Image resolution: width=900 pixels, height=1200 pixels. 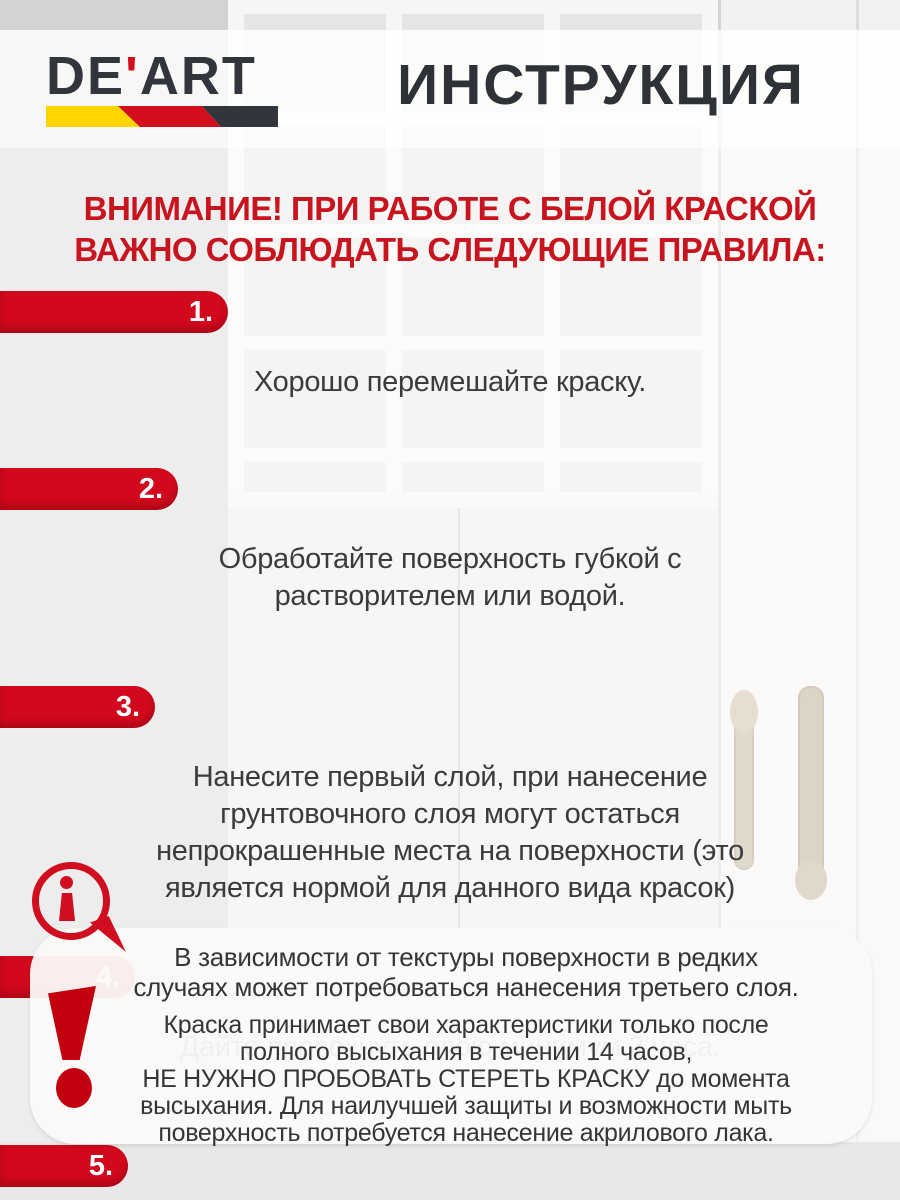 What do you see at coordinates (114, 312) in the screenshot?
I see `step-number-badge: 1.` at bounding box center [114, 312].